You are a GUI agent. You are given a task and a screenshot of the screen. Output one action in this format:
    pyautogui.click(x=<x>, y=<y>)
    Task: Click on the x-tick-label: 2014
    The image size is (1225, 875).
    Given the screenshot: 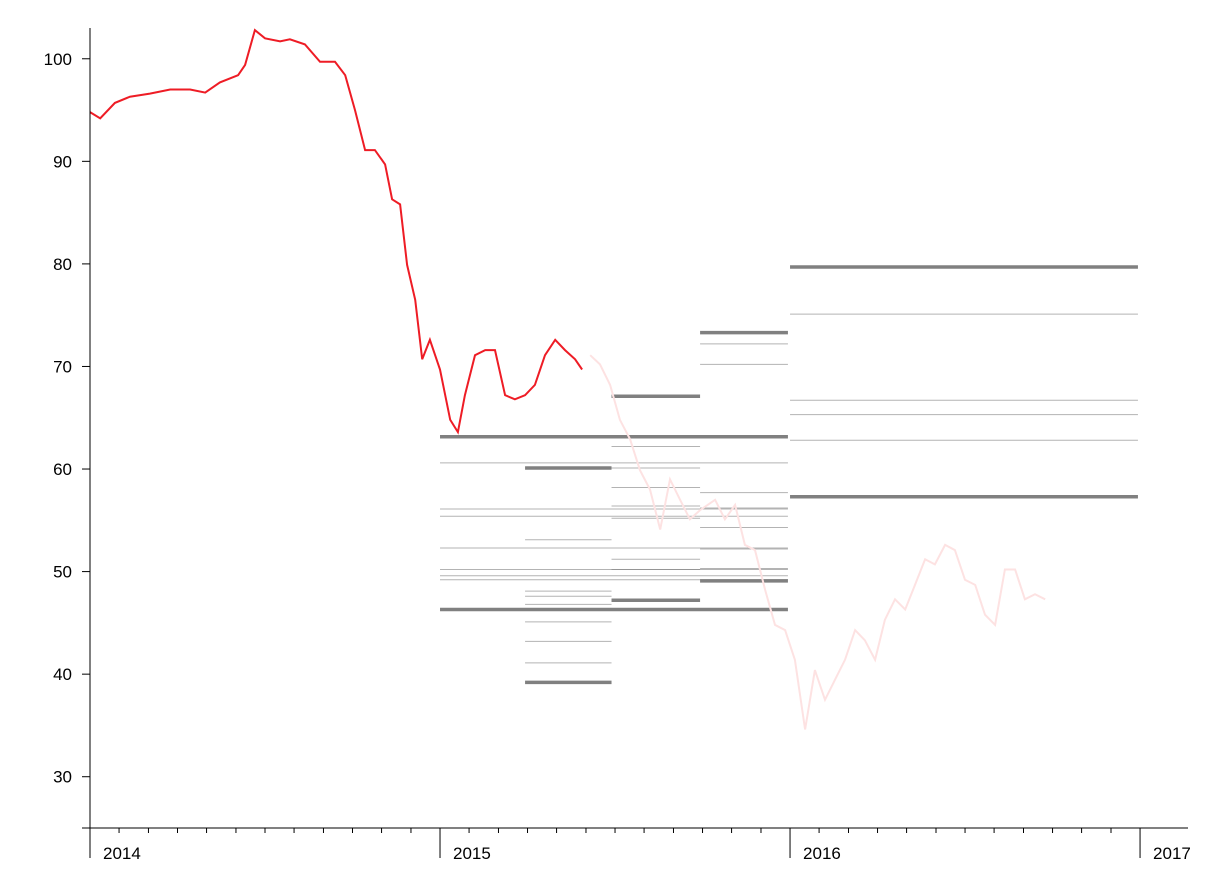 What is the action you would take?
    pyautogui.click(x=122, y=853)
    